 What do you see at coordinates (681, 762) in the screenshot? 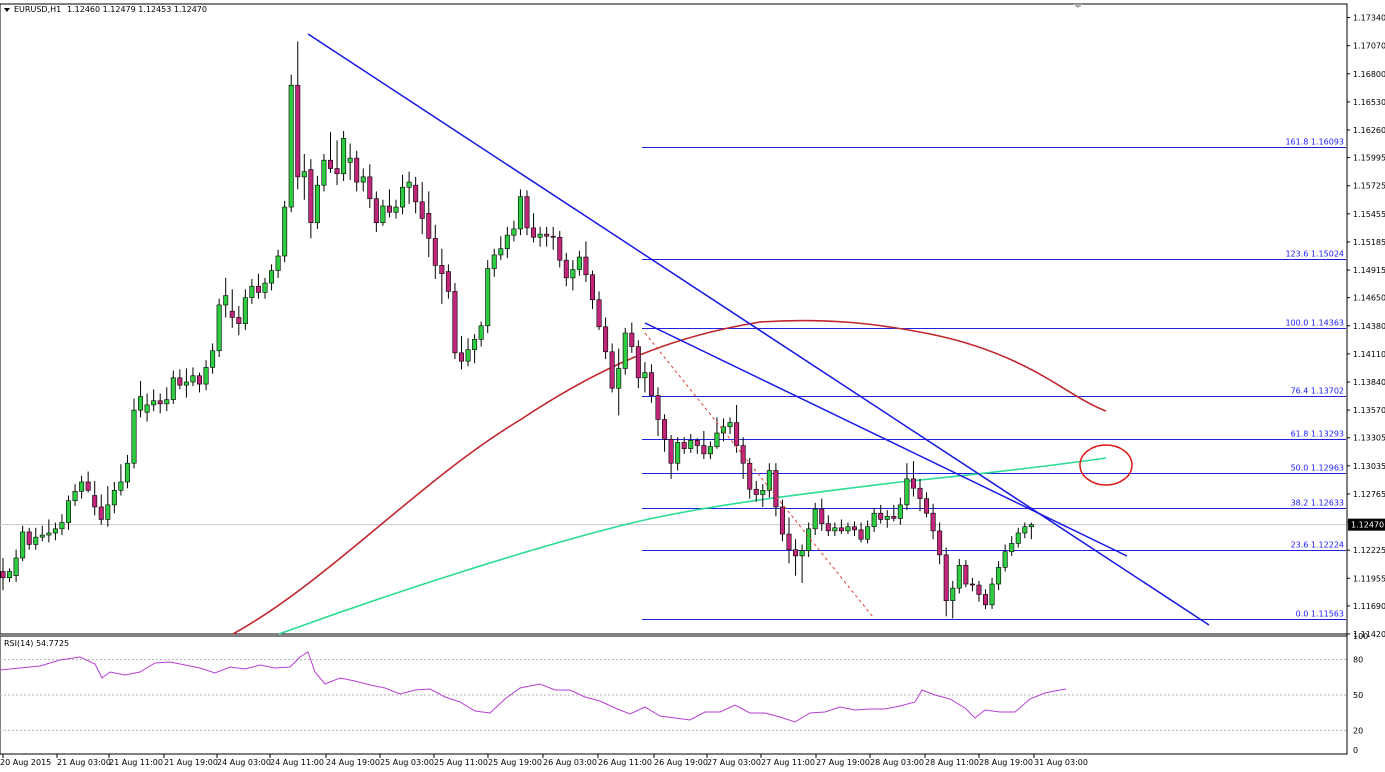
I see `time-tick-label: 26 Aug 19:00` at bounding box center [681, 762].